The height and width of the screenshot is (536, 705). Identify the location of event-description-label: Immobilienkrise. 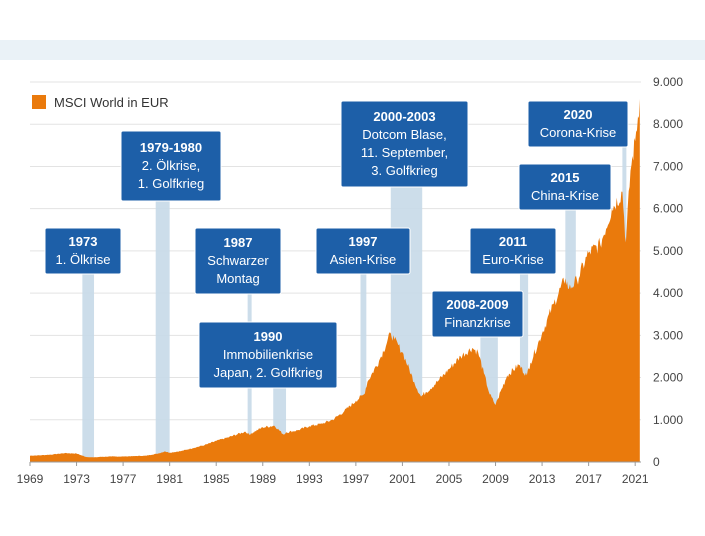
(268, 354).